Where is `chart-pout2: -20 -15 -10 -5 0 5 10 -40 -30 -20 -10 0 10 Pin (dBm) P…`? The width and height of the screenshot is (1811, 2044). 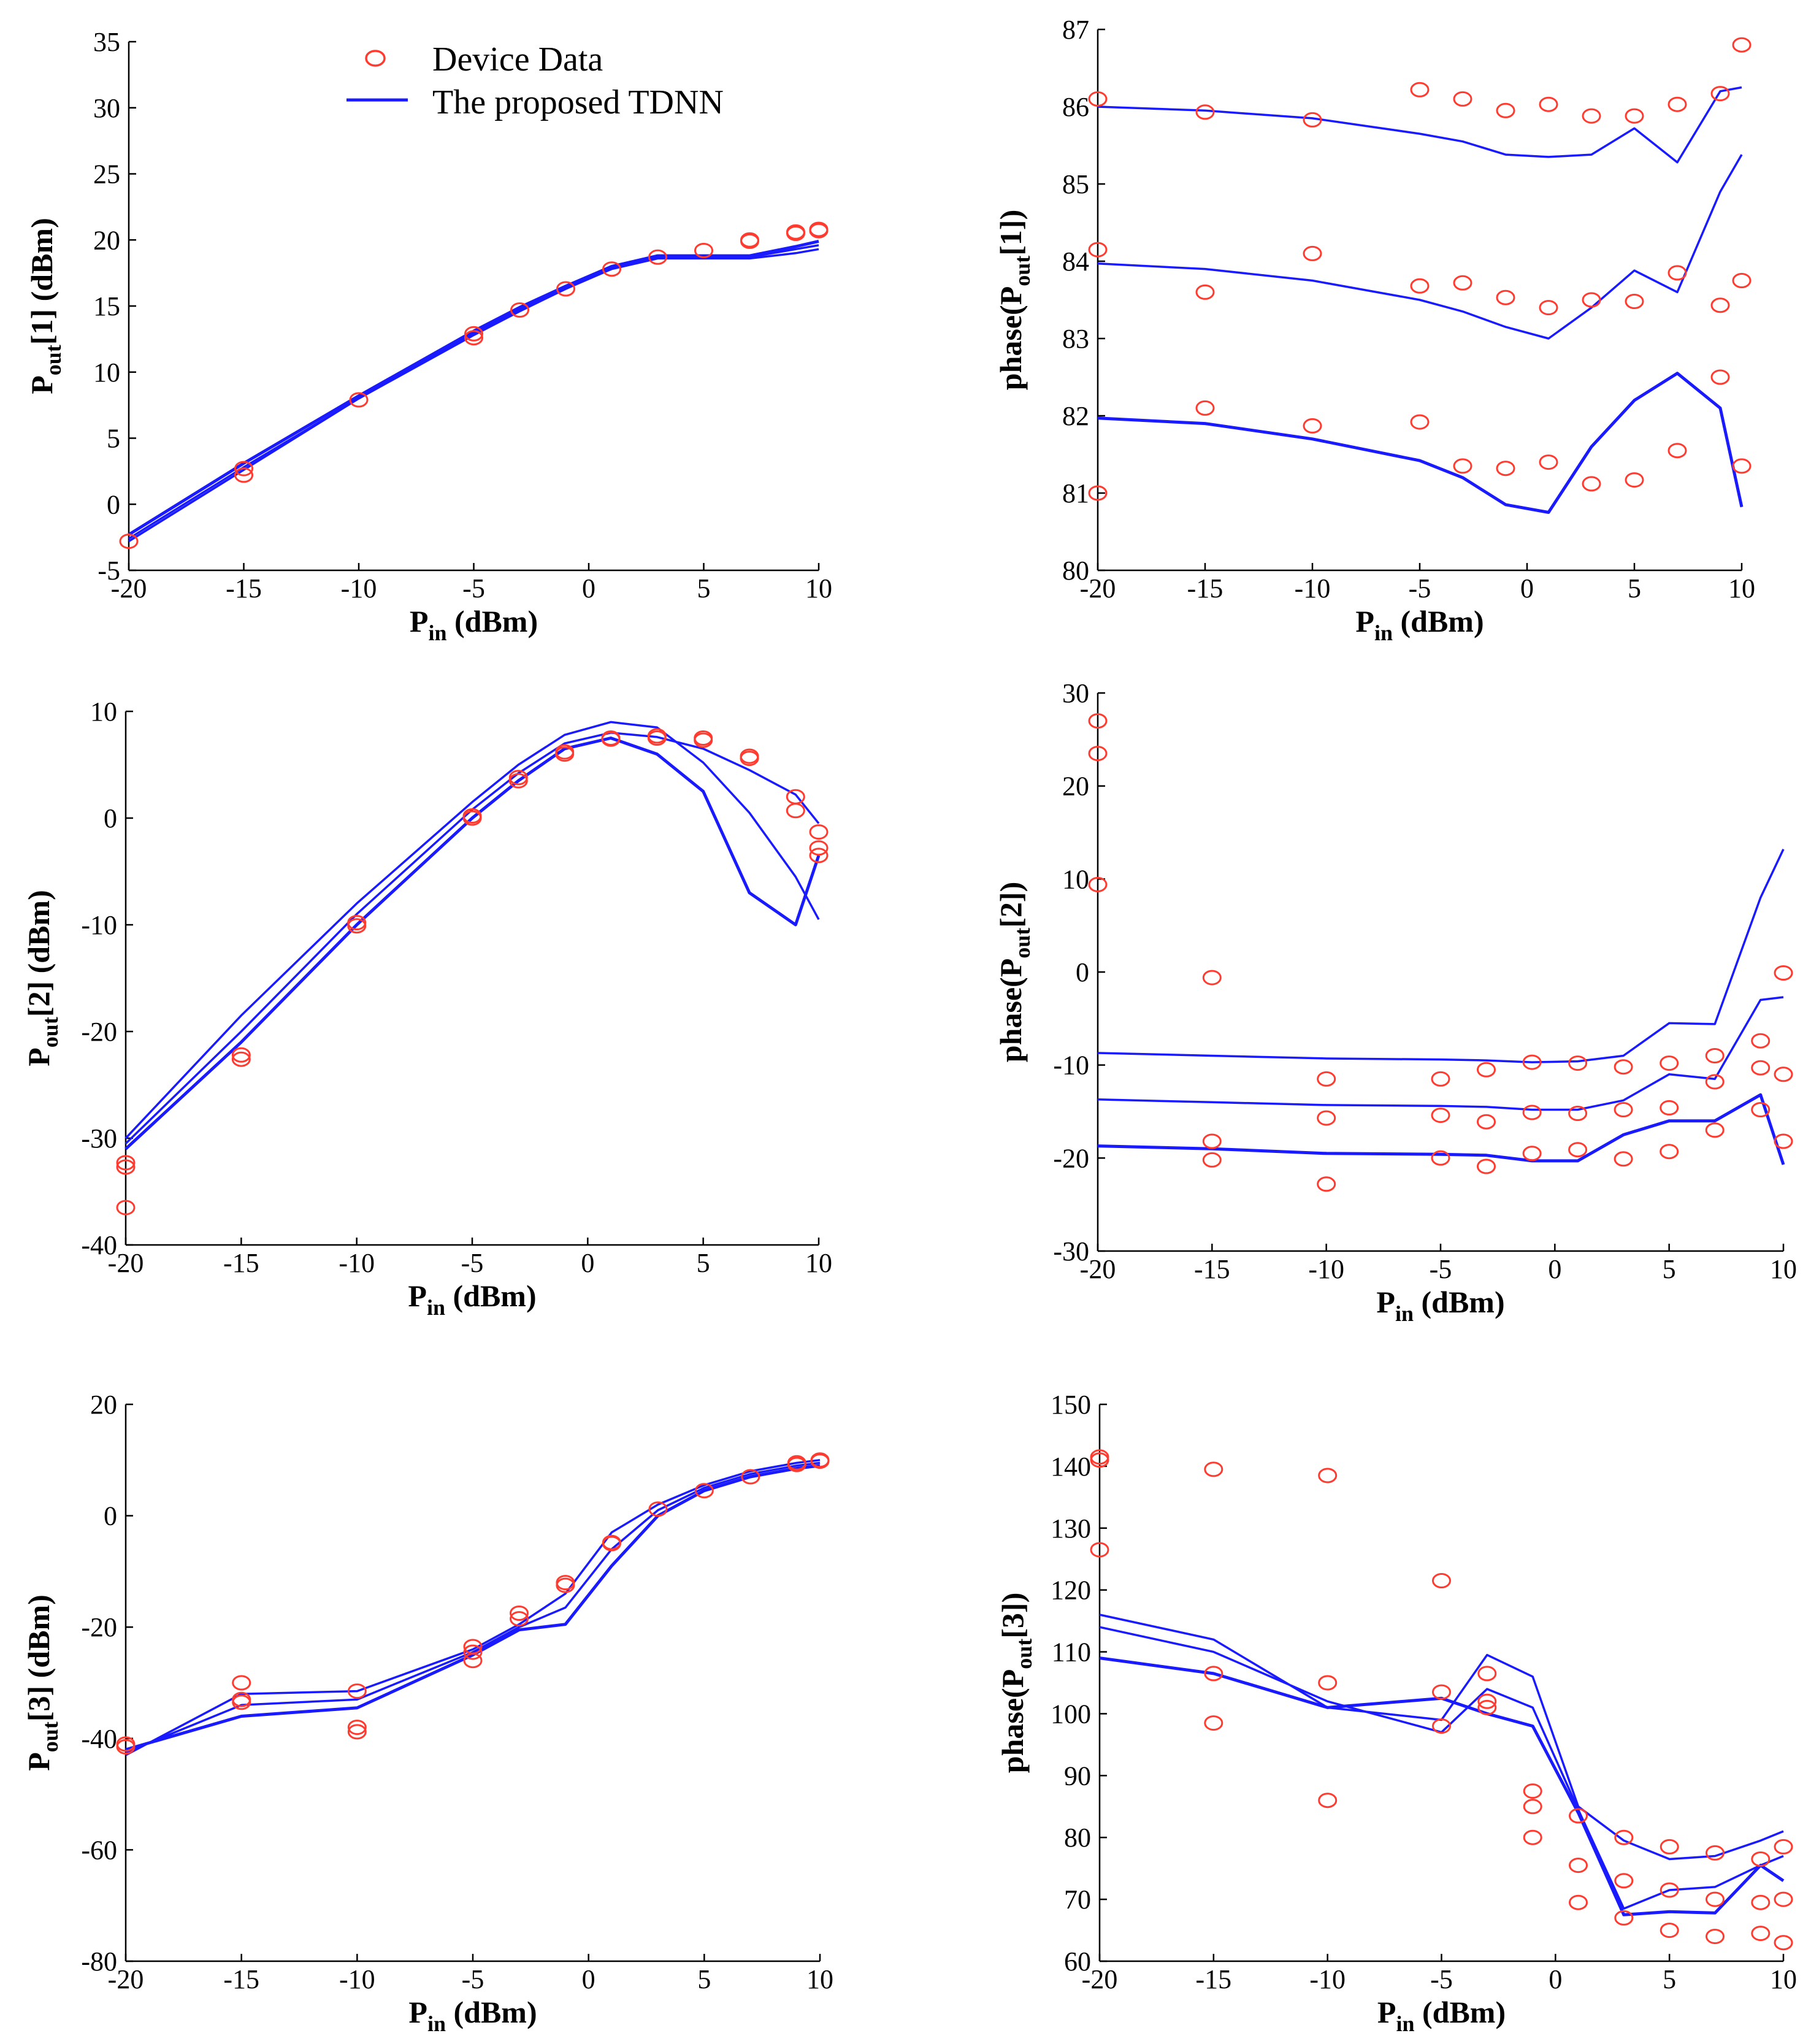 chart-pout2: -20 -15 -10 -5 0 5 10 -40 -30 -20 -10 0 10 Pin (dBm) P… is located at coordinates (426, 1008).